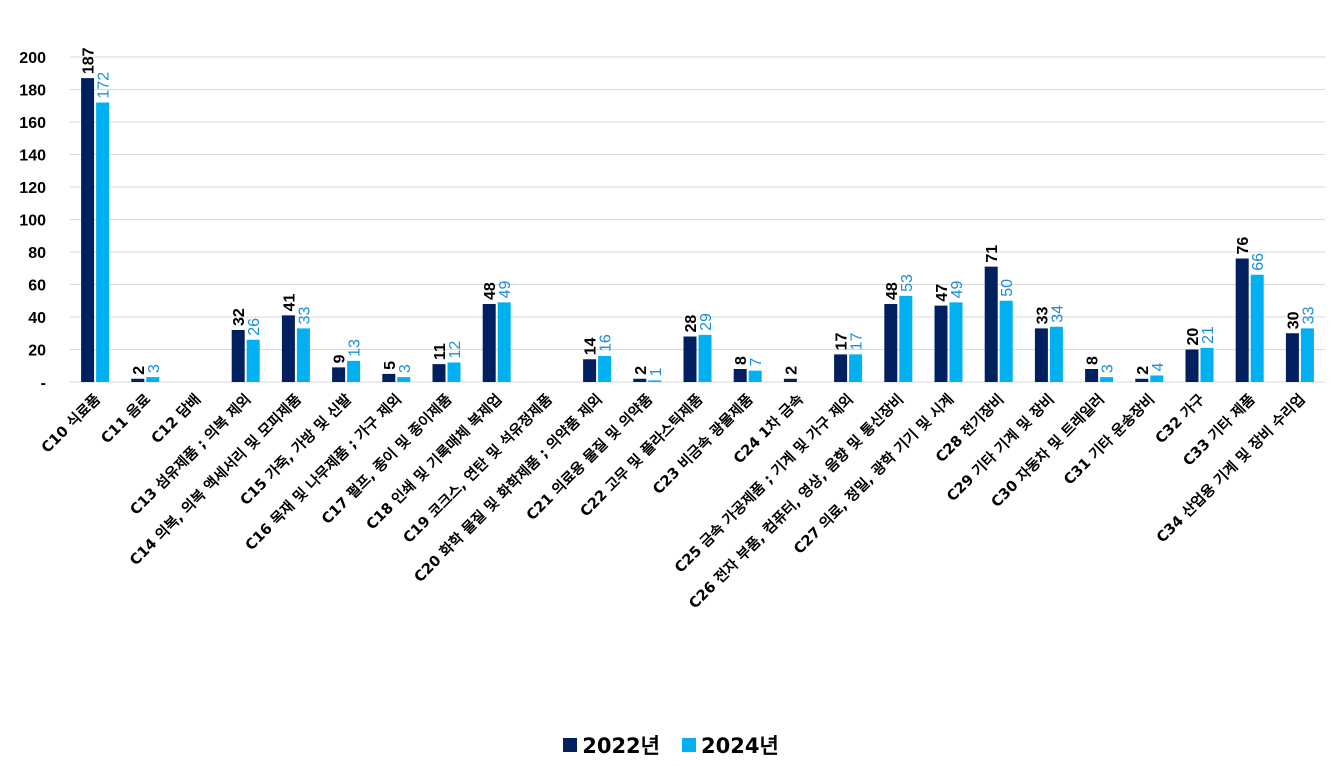 This screenshot has height=773, width=1342. I want to click on data-label-2024: 1, so click(656, 371).